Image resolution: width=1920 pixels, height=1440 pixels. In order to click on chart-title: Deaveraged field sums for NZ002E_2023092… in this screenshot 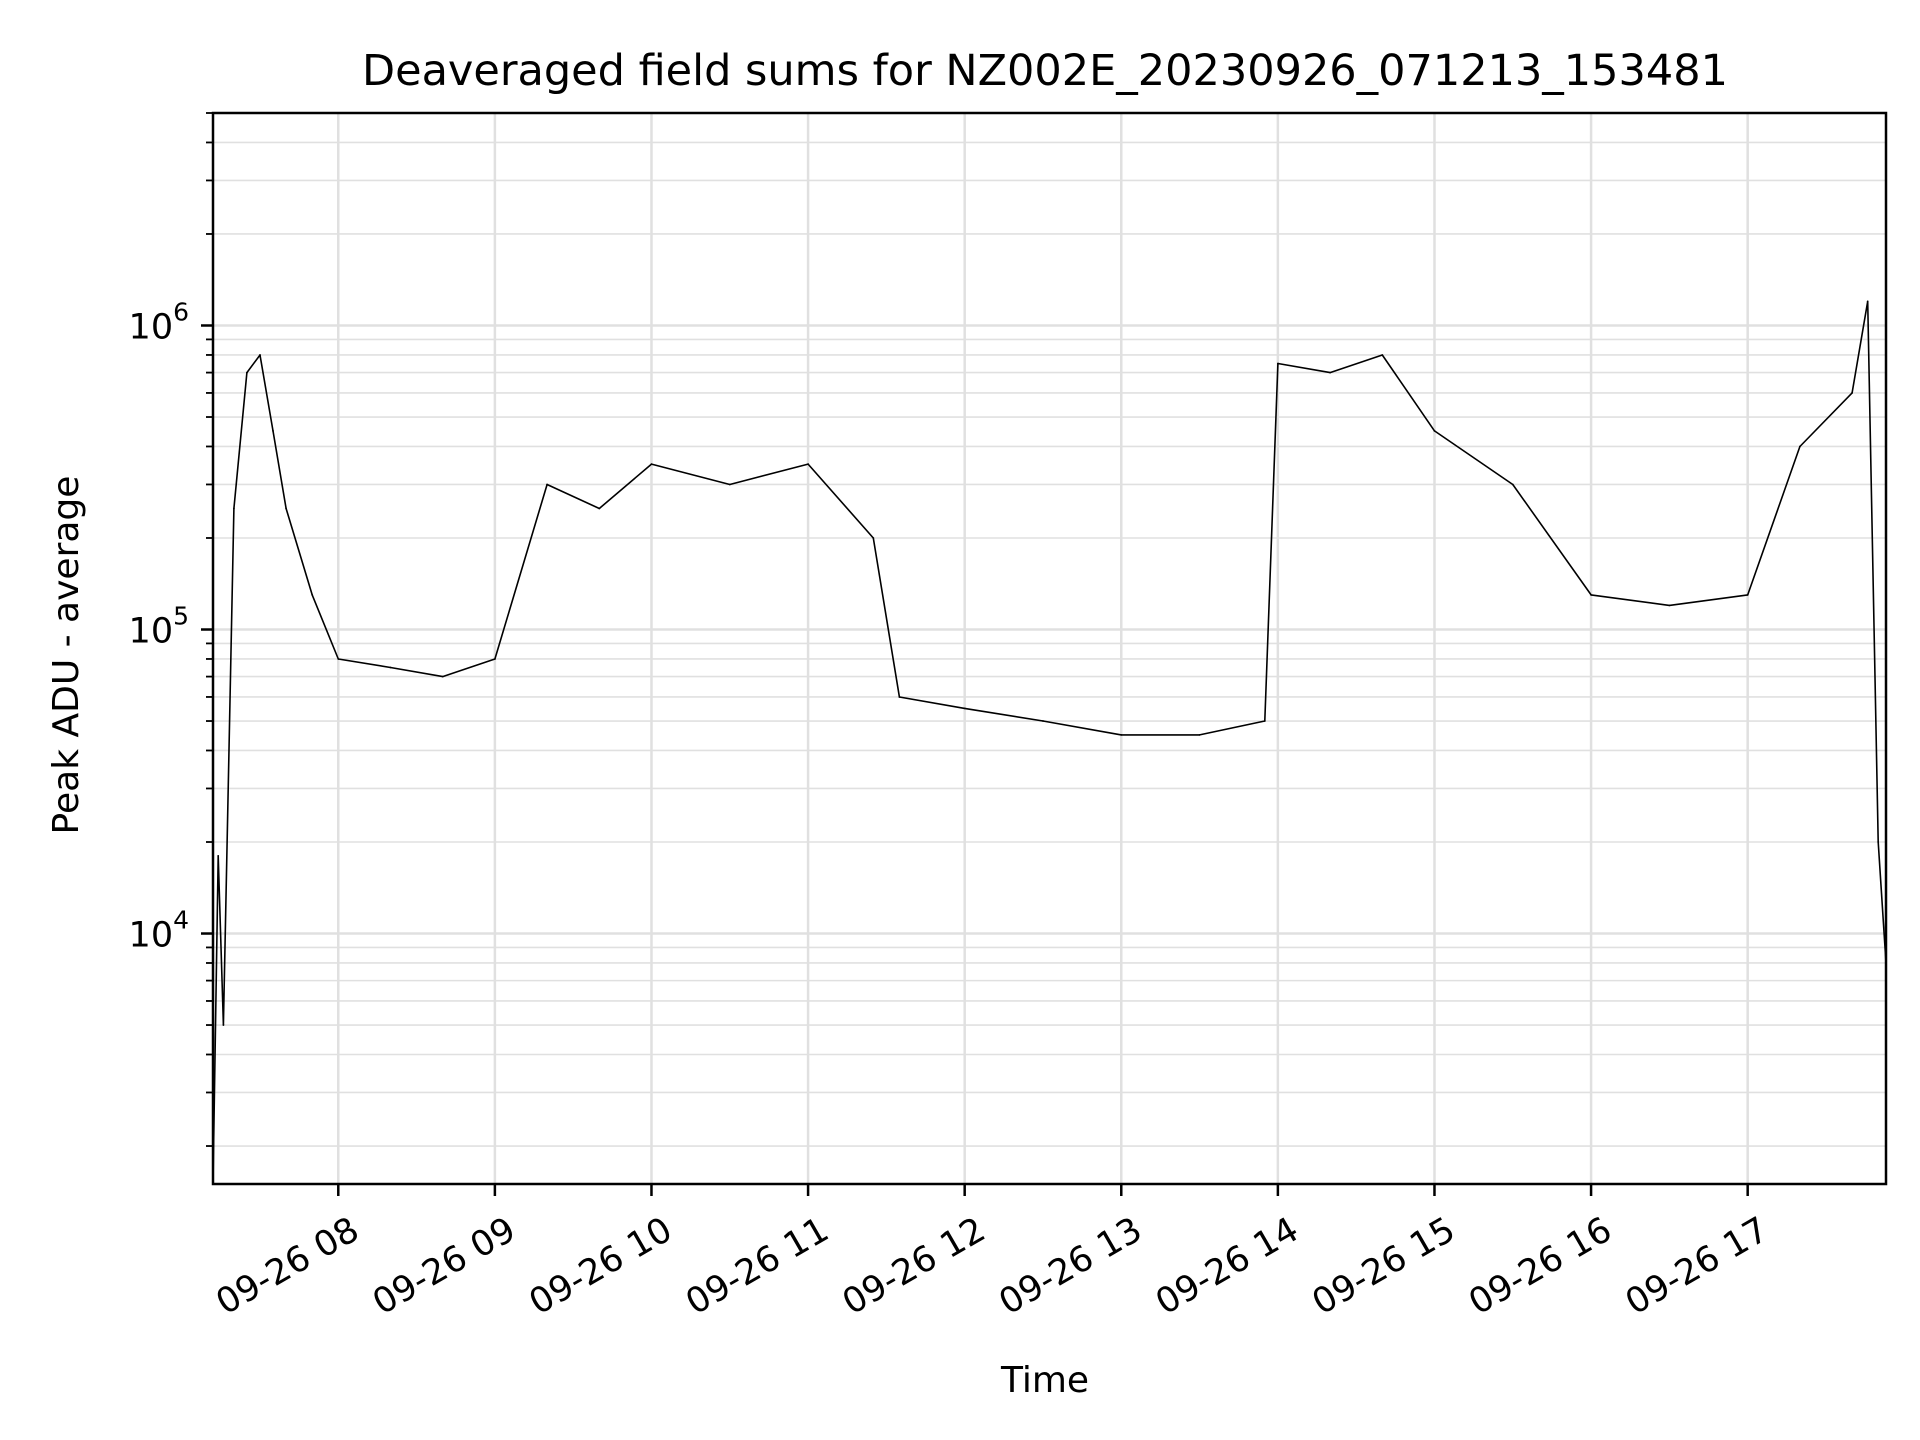, I will do `click(1045, 71)`.